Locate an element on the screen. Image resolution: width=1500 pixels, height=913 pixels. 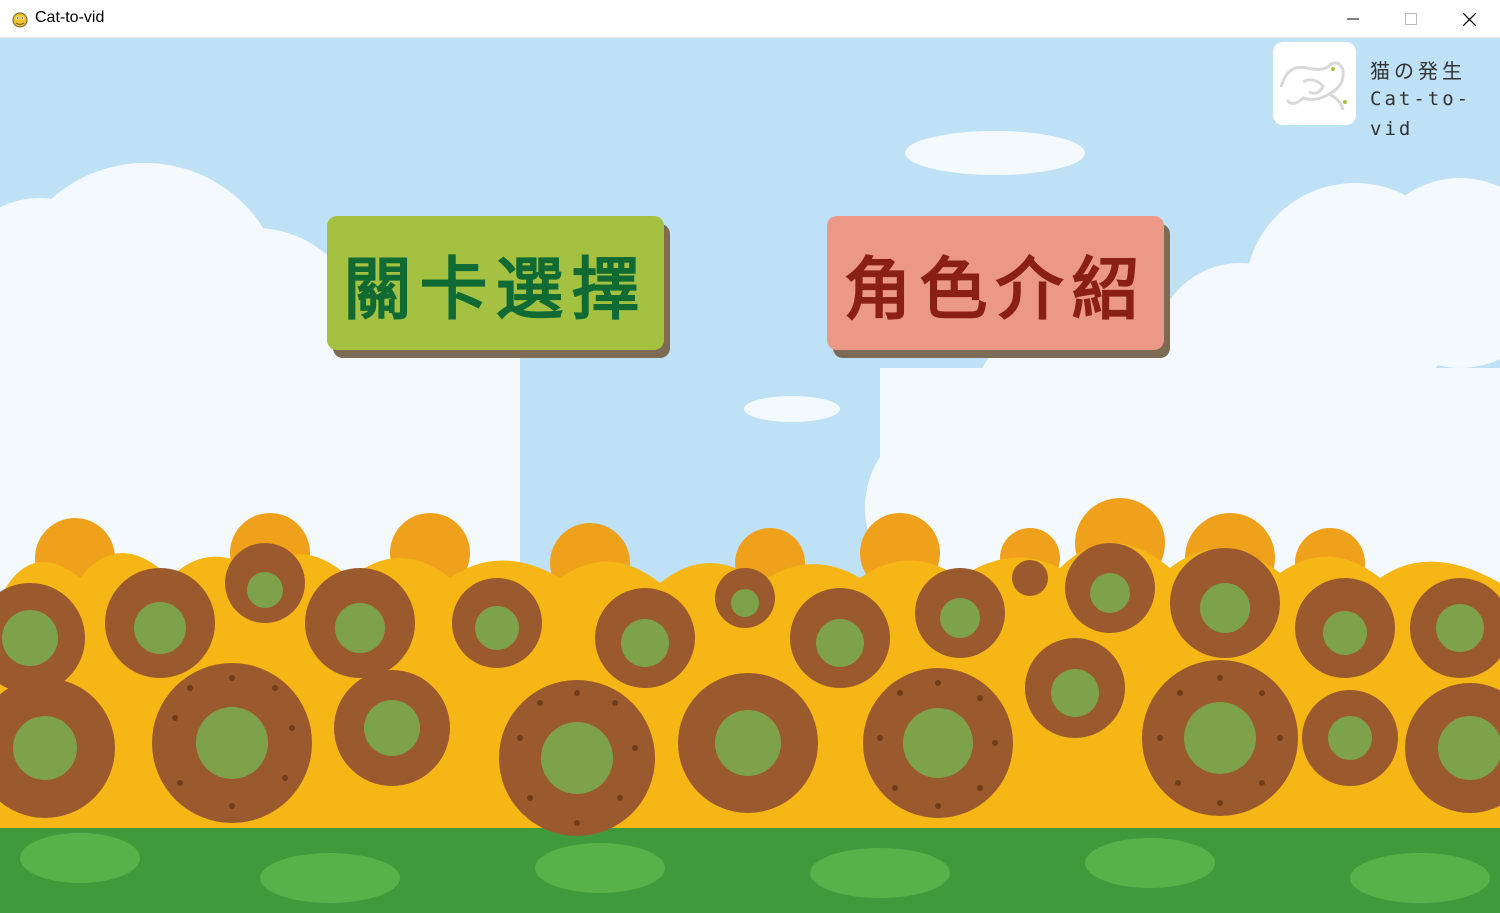
close-icon is located at coordinates (1469, 19).